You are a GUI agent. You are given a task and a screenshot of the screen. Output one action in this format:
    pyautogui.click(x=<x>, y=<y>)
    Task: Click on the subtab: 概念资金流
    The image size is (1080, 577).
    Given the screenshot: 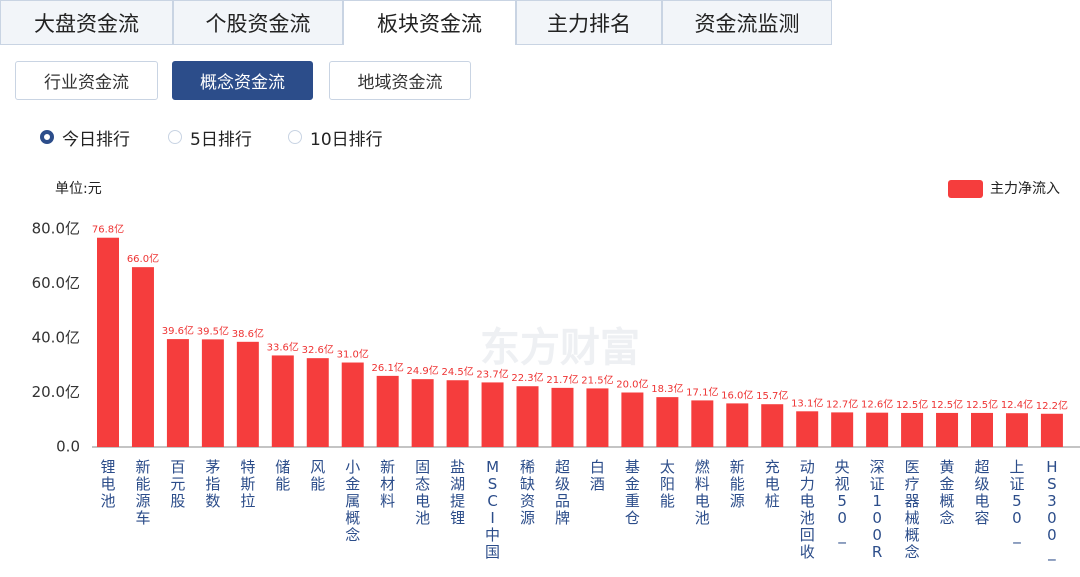 What is the action you would take?
    pyautogui.click(x=242, y=80)
    